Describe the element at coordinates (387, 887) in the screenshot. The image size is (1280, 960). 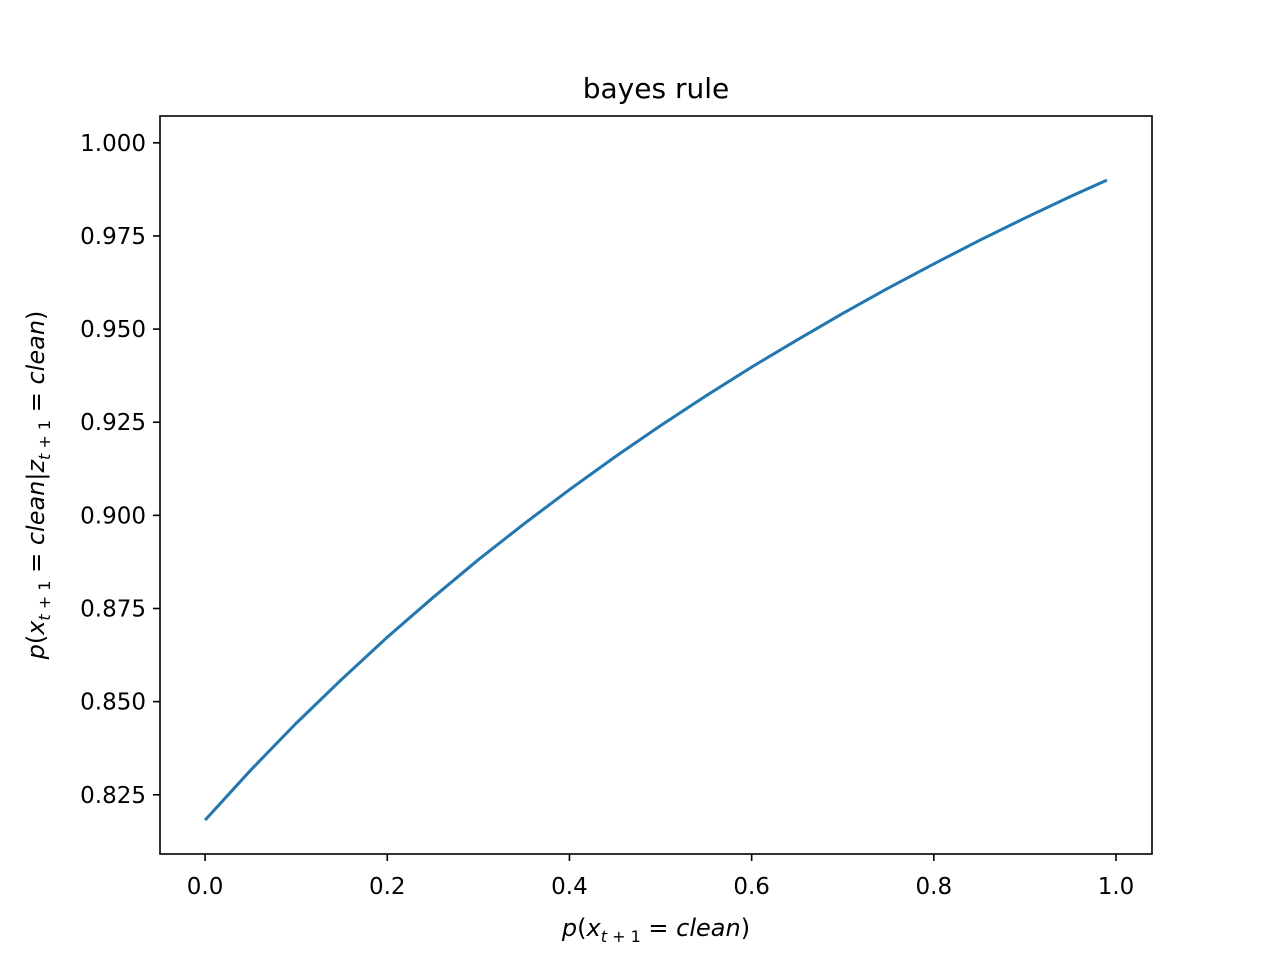
I see `x-tick-label: 0.2` at that location.